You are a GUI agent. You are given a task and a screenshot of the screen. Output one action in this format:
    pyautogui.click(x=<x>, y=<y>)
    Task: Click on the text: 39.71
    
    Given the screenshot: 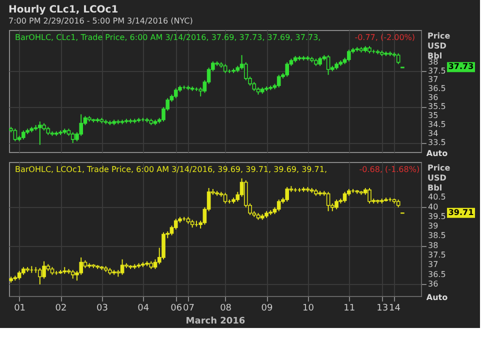 What is the action you would take?
    pyautogui.click(x=461, y=212)
    